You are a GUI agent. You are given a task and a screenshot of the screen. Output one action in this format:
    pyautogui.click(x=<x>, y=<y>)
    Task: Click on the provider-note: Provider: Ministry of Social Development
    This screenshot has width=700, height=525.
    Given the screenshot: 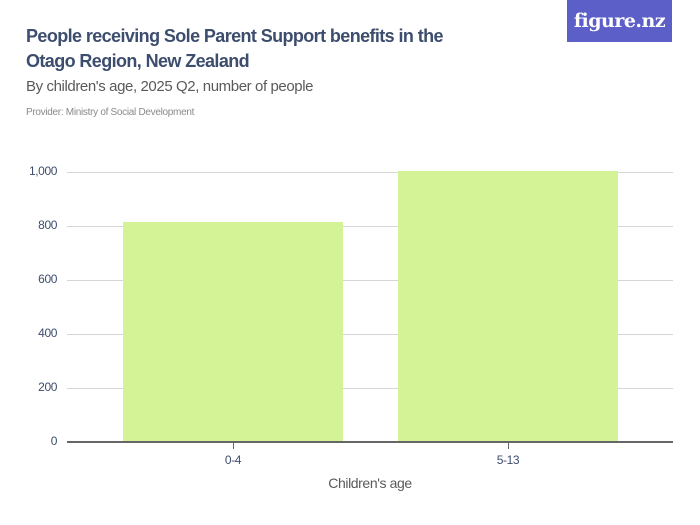 What is the action you would take?
    pyautogui.click(x=110, y=112)
    